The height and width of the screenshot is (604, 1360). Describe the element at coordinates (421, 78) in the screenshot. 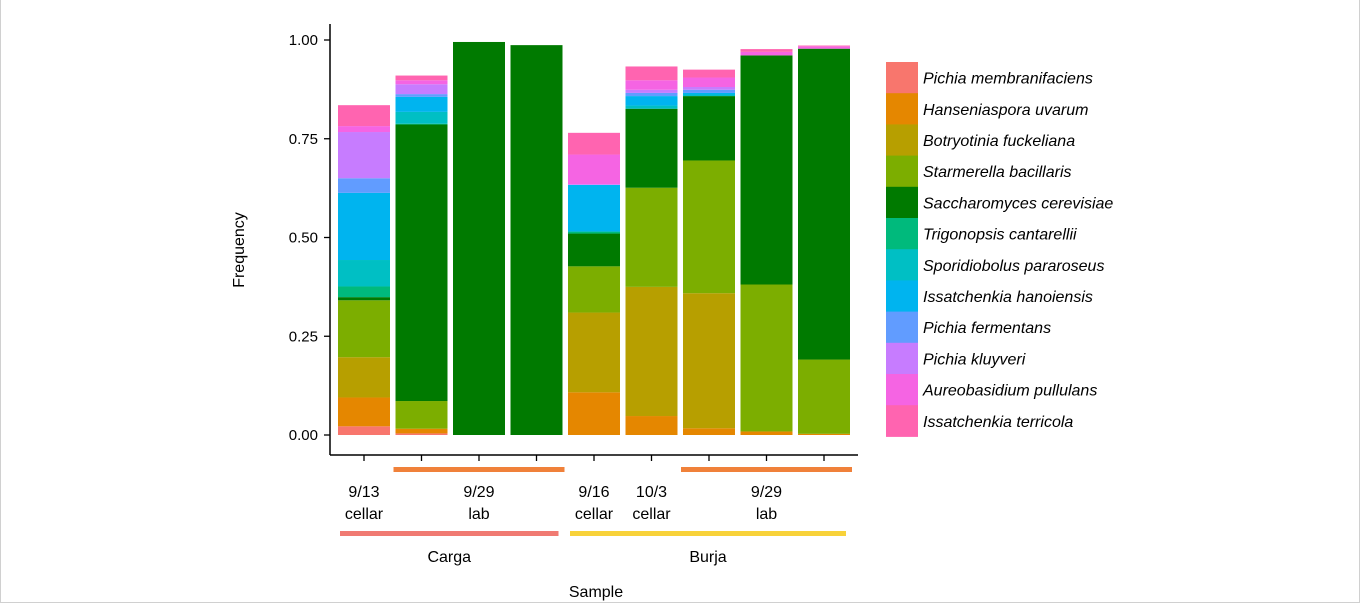

I see `bar-2-segment-issatchenkia-terricola` at that location.